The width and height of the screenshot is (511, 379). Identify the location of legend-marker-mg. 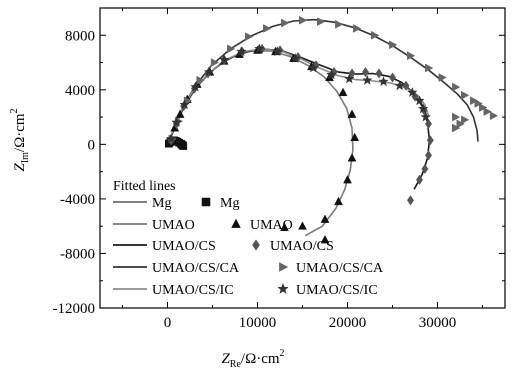
(206, 202).